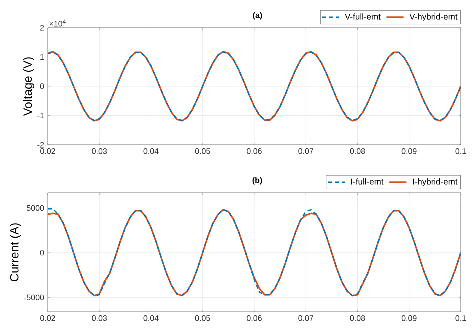 The image size is (474, 330). Describe the element at coordinates (42, 28) in the screenshot. I see `y-tick-label: 2` at that location.